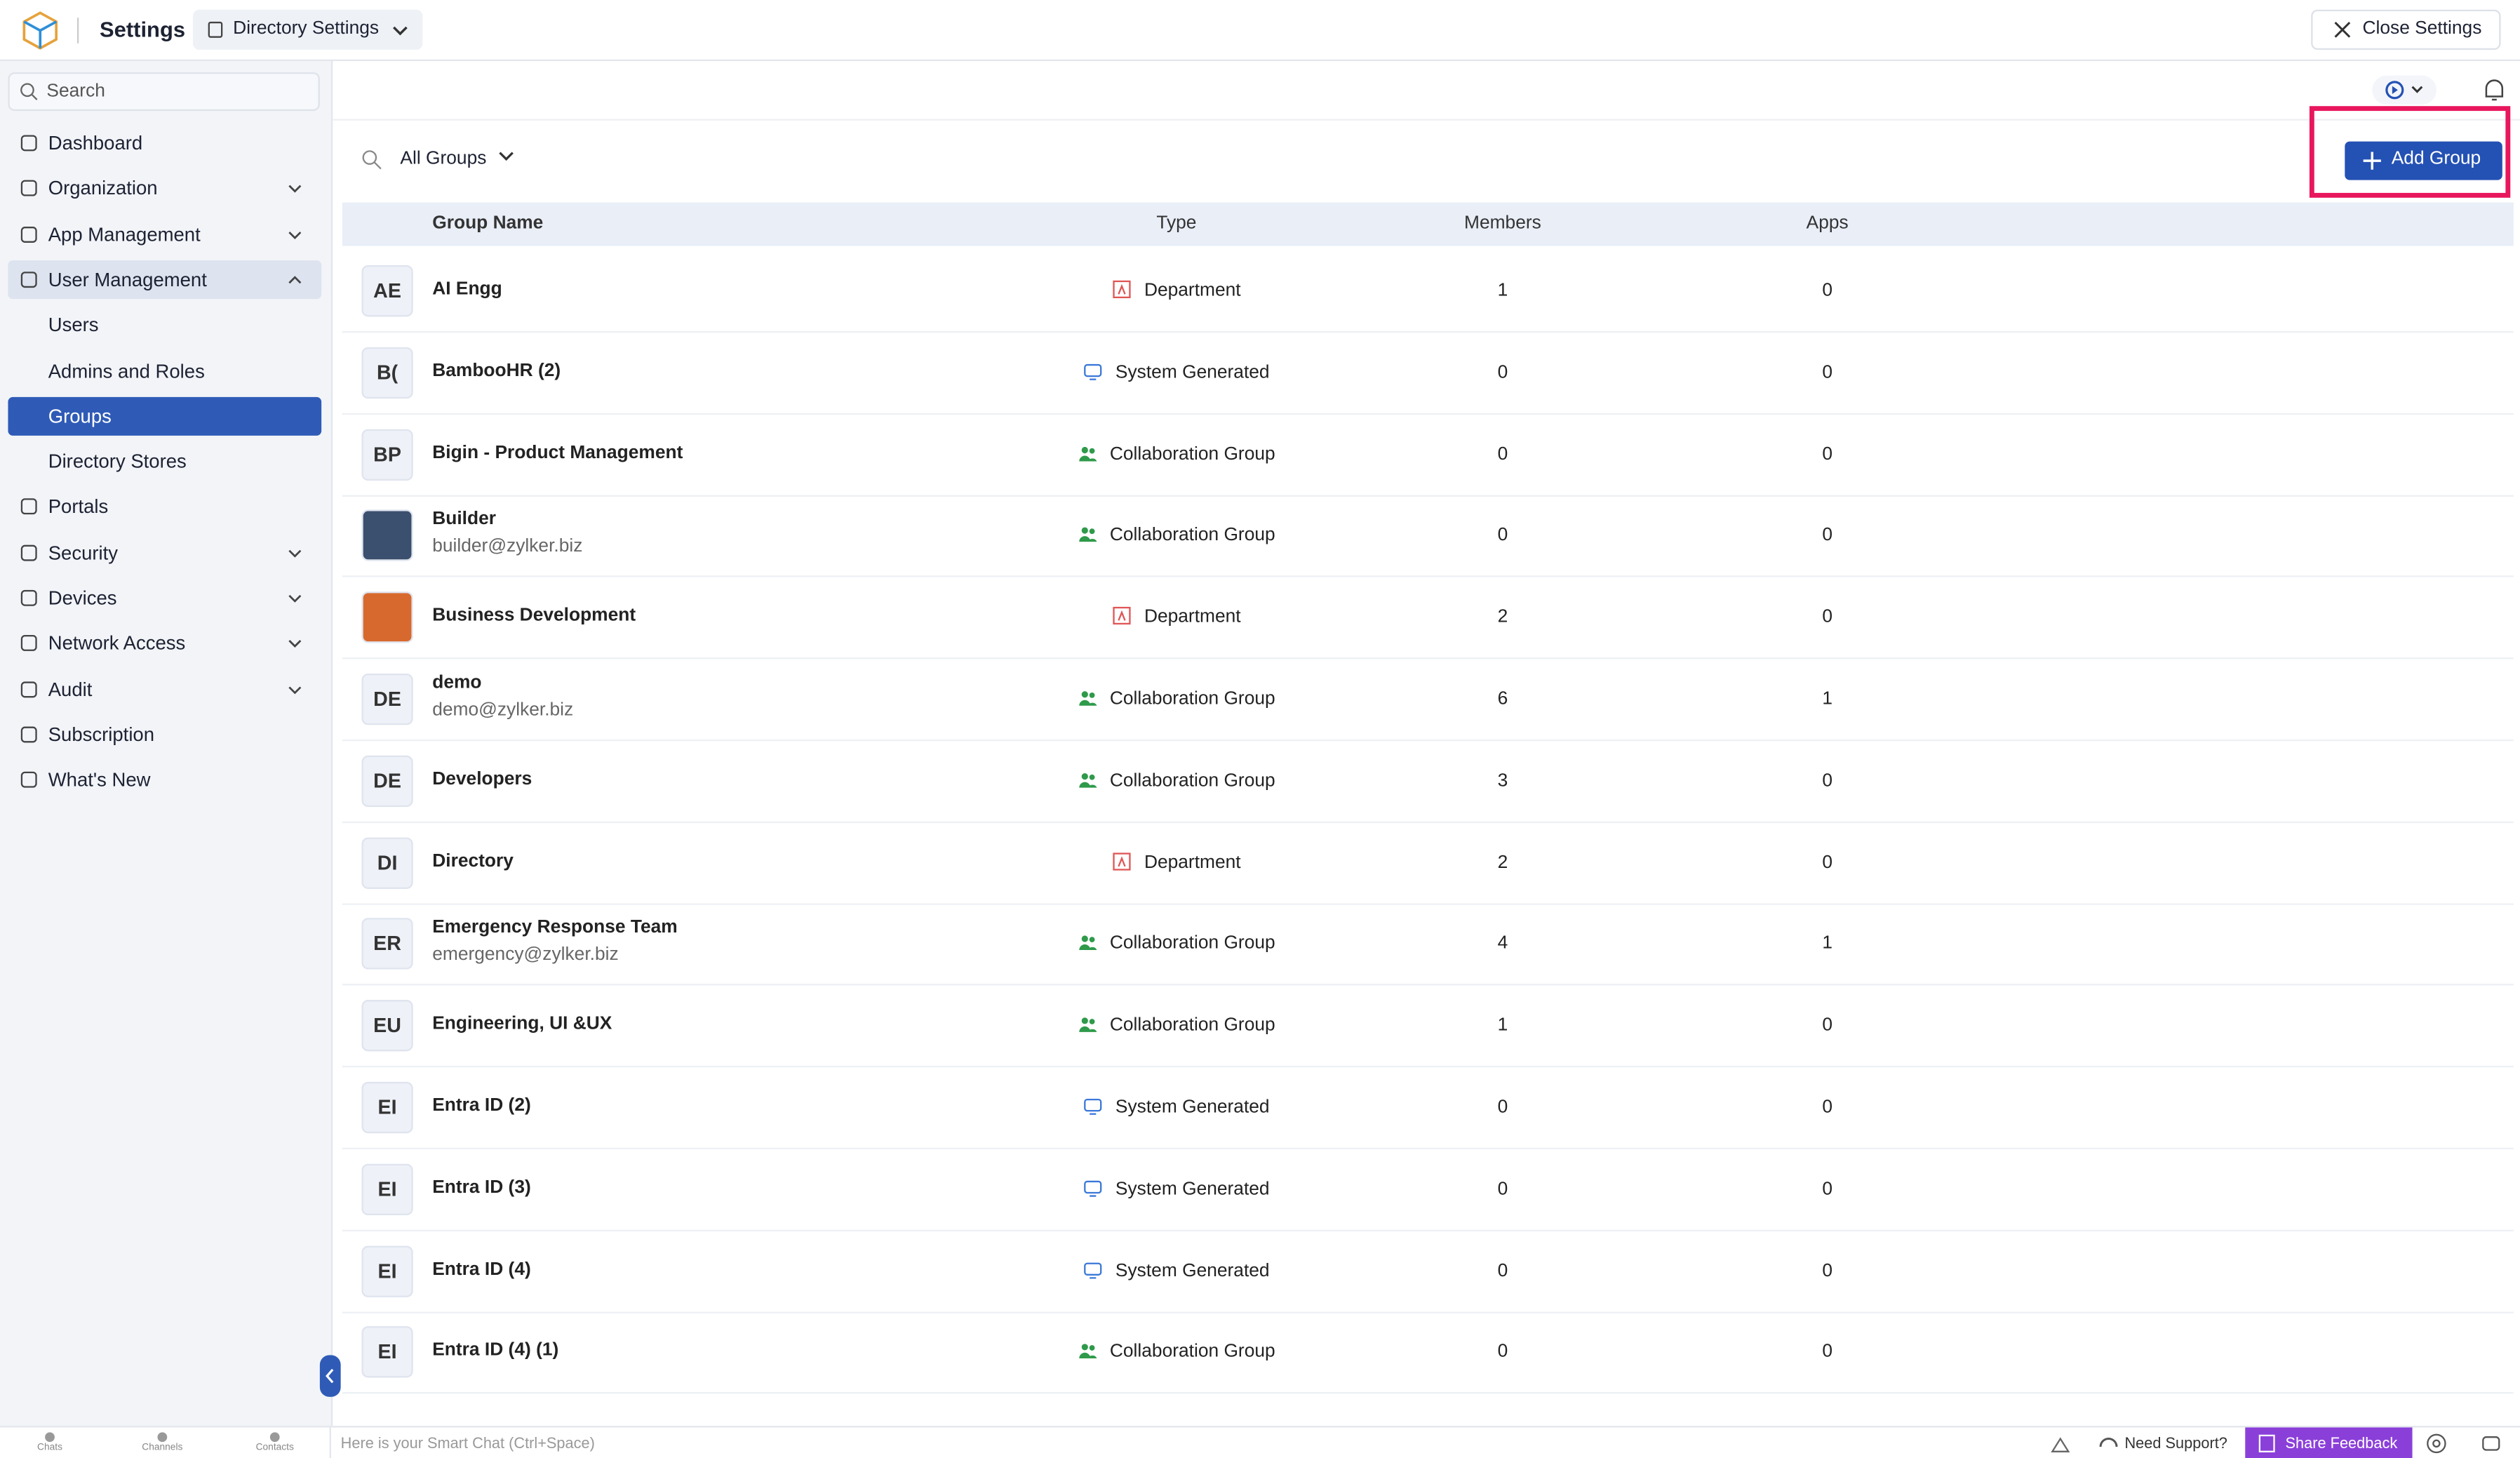  I want to click on members-count: 1, so click(1502, 291).